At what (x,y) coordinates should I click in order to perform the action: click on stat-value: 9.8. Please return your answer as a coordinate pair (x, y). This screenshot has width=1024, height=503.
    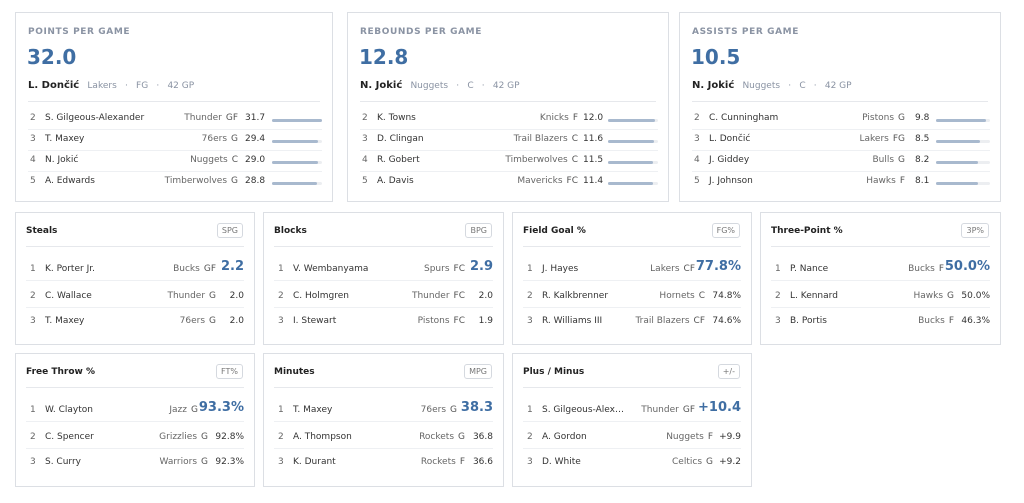
    Looking at the image, I should click on (922, 118).